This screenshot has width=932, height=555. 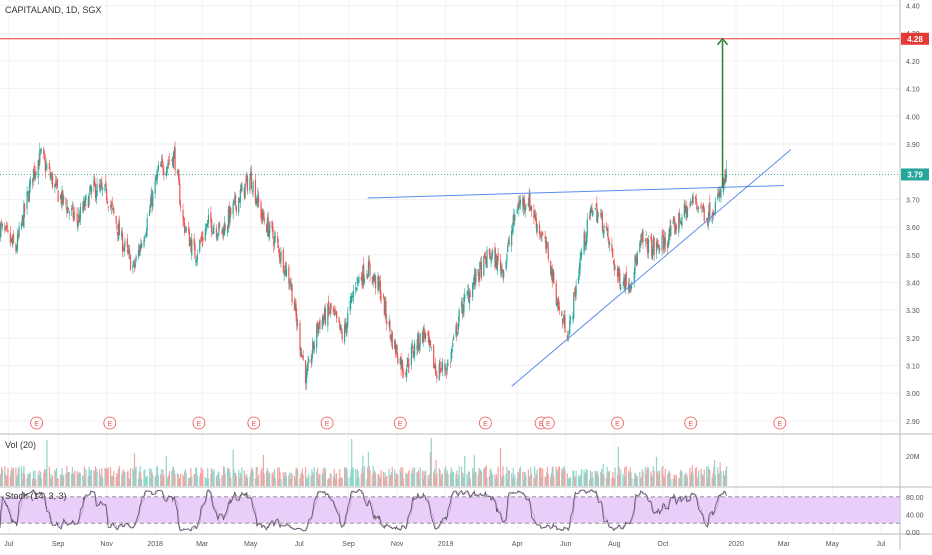 What do you see at coordinates (548, 424) in the screenshot?
I see `earnings-marker-label: E` at bounding box center [548, 424].